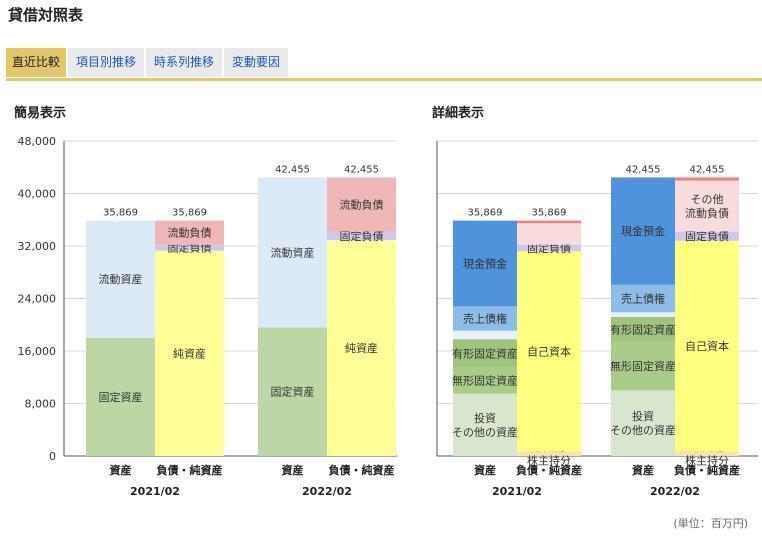 This screenshot has height=537, width=762. What do you see at coordinates (106, 62) in the screenshot?
I see `tab-item-trend: 項目別推移` at bounding box center [106, 62].